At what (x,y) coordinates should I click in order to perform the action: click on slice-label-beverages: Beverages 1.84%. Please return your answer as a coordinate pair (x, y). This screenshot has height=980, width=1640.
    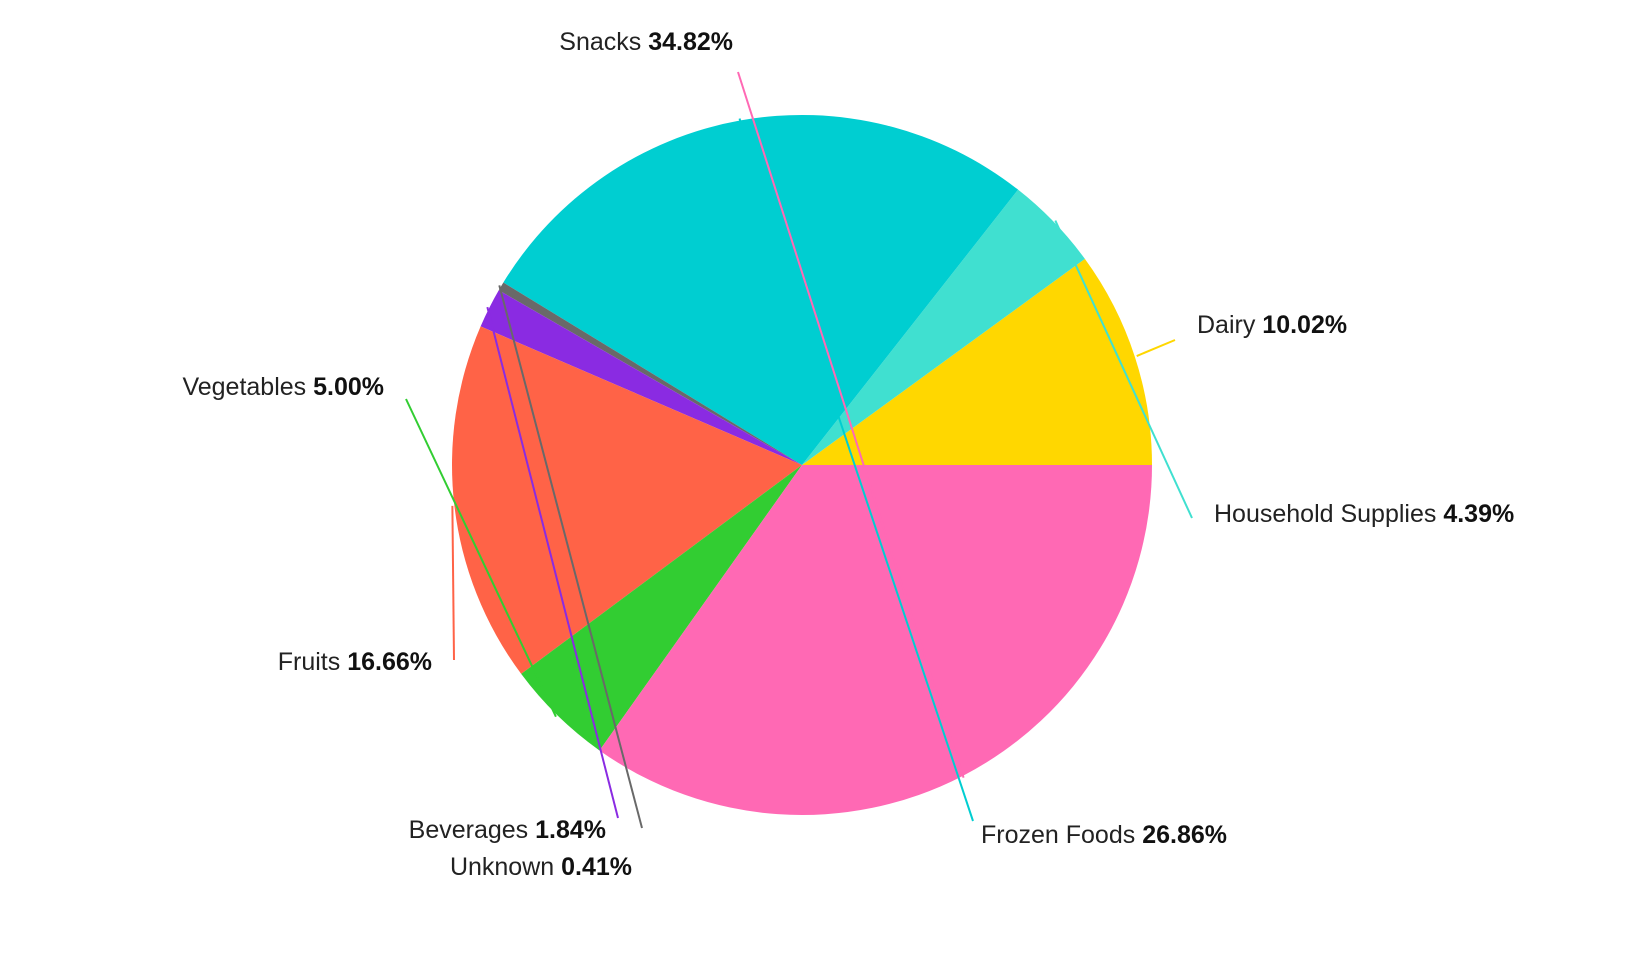
    Looking at the image, I should click on (507, 830).